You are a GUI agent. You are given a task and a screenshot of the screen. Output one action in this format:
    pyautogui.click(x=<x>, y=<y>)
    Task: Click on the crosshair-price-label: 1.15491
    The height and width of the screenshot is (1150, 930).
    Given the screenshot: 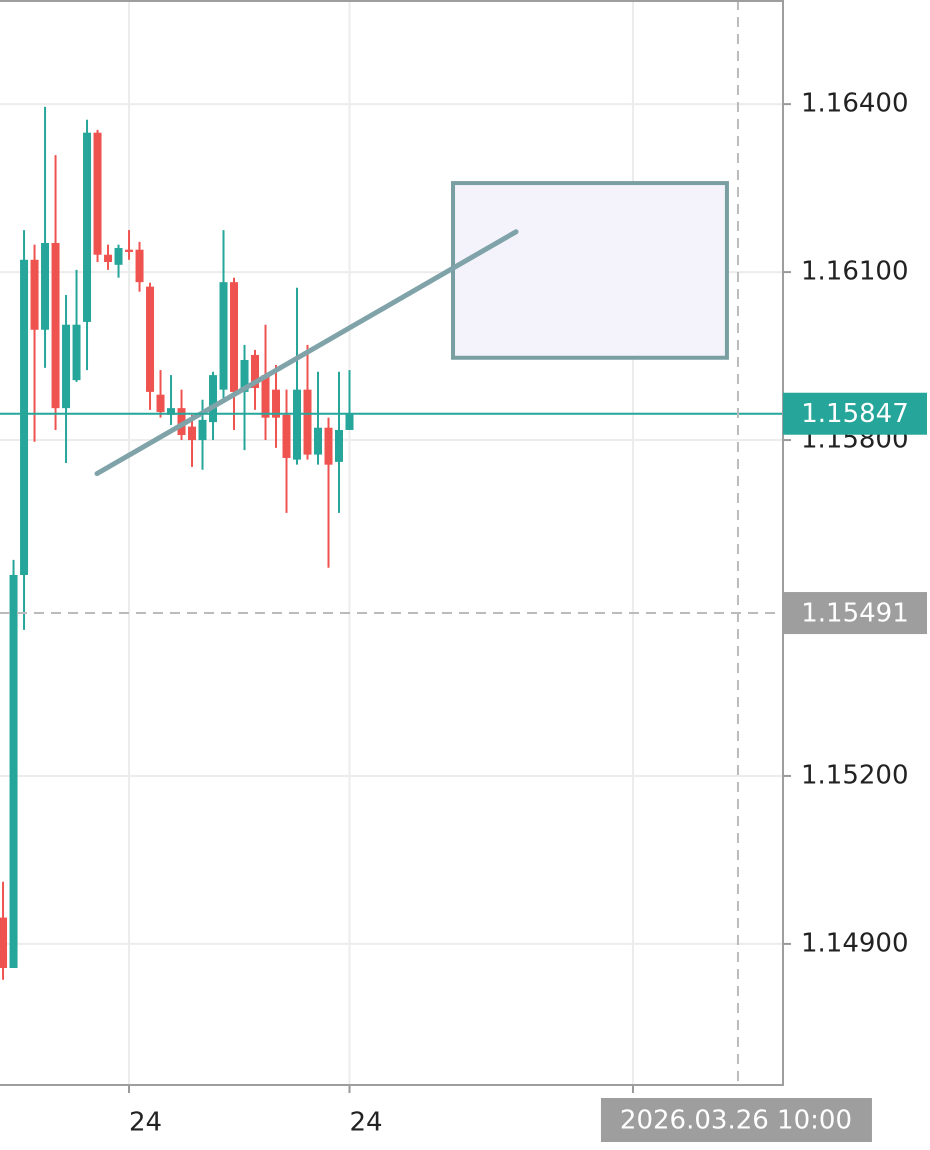 What is the action you would take?
    pyautogui.click(x=855, y=614)
    